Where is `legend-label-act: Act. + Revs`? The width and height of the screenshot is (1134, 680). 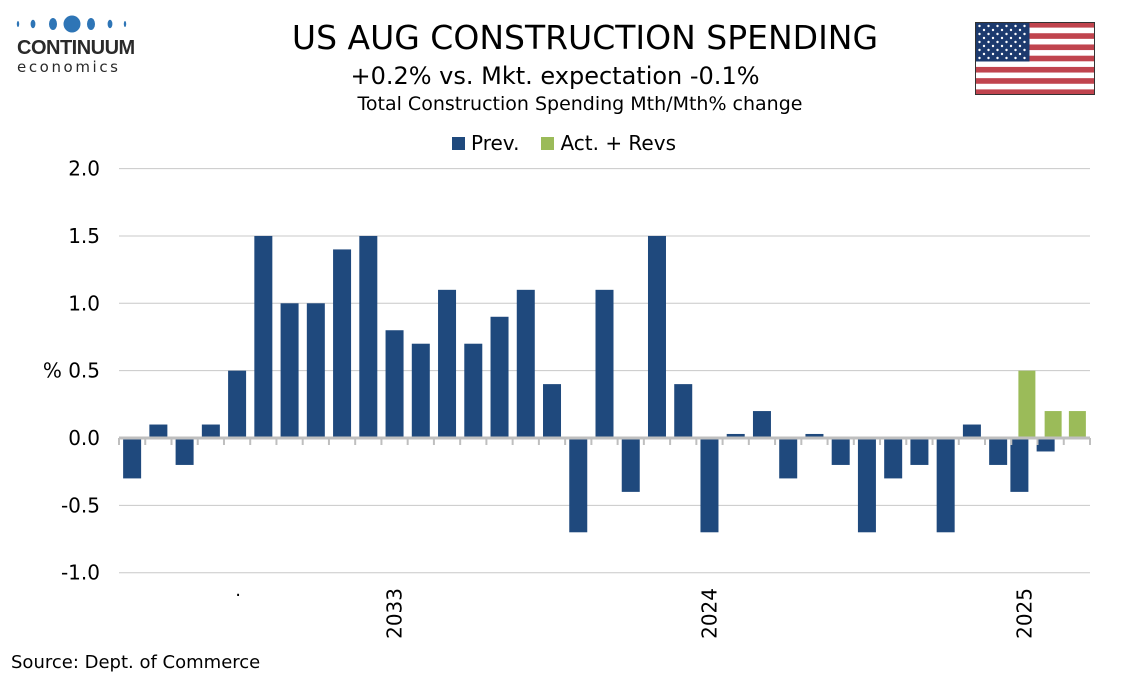
legend-label-act: Act. + Revs is located at coordinates (618, 143).